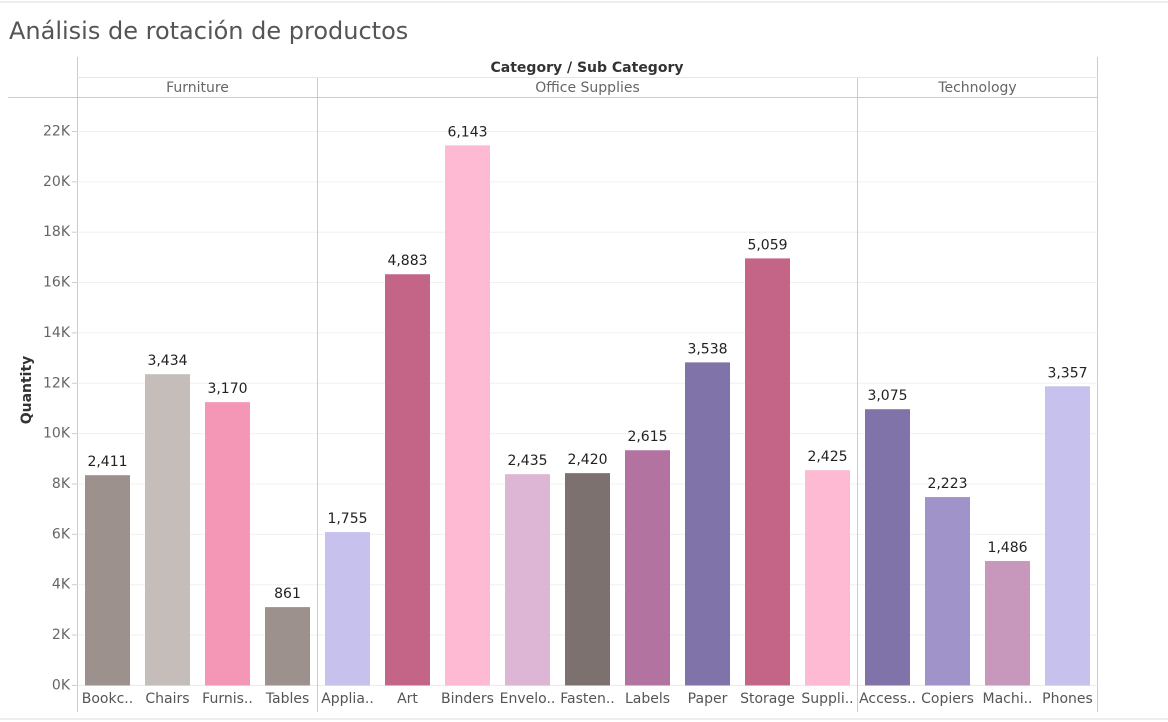  What do you see at coordinates (887, 699) in the screenshot?
I see `x-tick-label: Access..` at bounding box center [887, 699].